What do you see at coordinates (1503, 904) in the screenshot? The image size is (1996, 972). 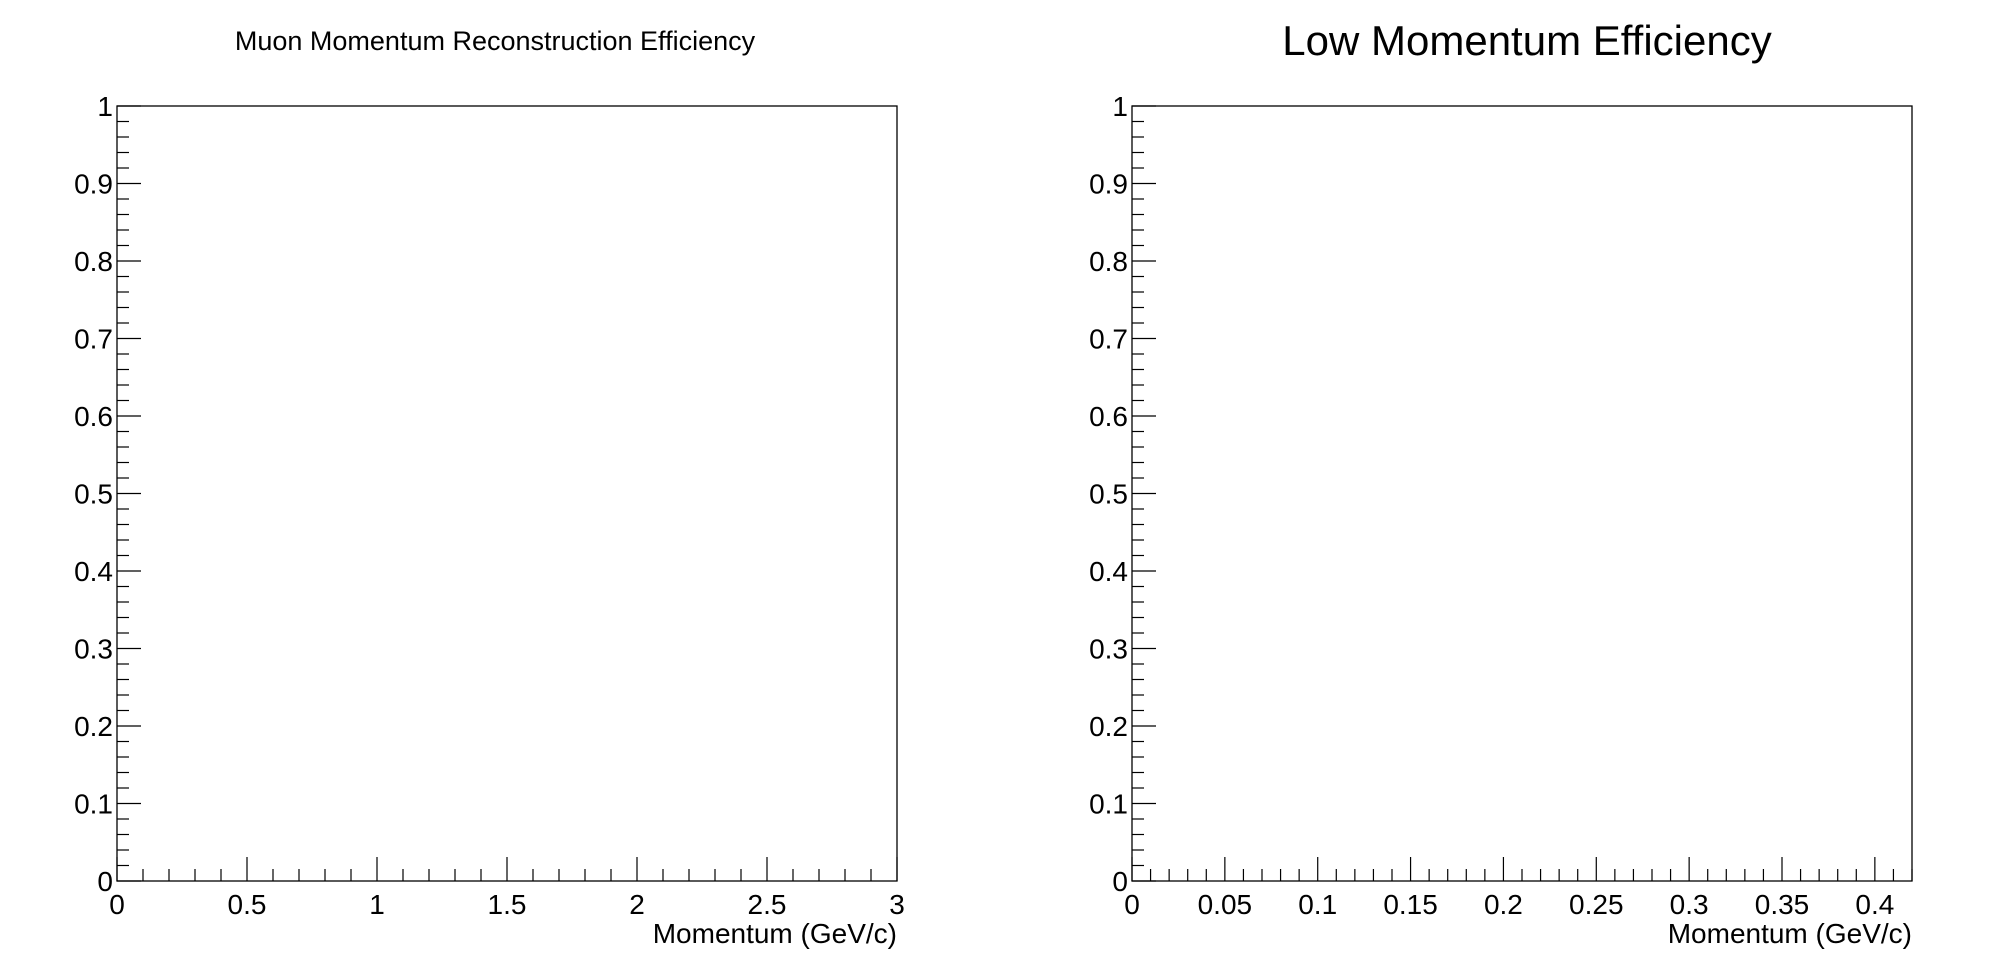 I see `x-tick-label: 0.2` at bounding box center [1503, 904].